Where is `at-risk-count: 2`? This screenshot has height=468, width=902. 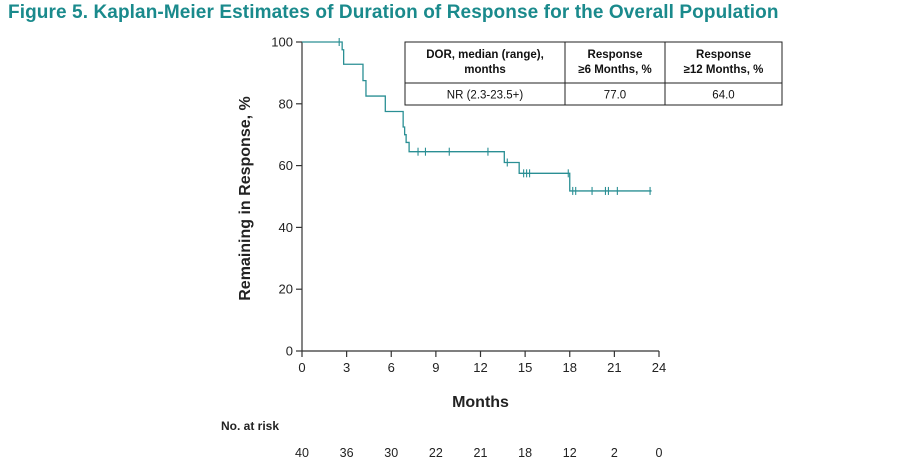
at-risk-count: 2 is located at coordinates (614, 453).